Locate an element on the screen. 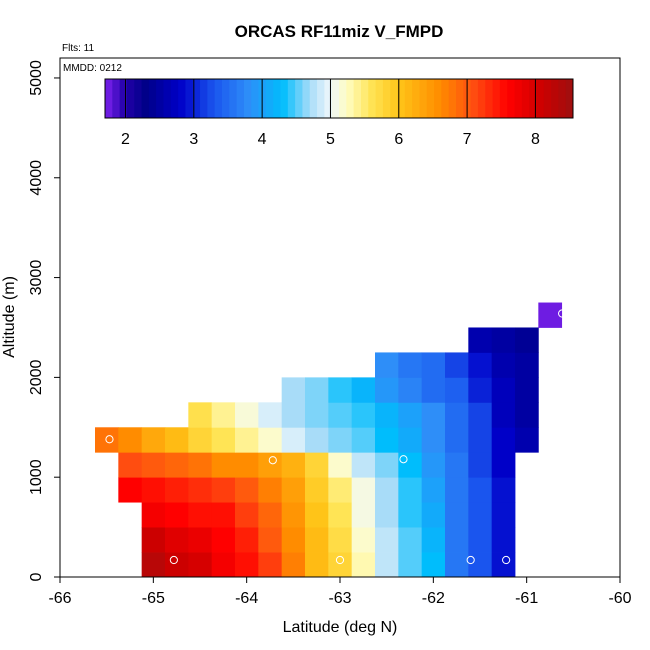 Image resolution: width=650 pixels, height=650 pixels. colorbar-tick-label: 3 is located at coordinates (193, 139).